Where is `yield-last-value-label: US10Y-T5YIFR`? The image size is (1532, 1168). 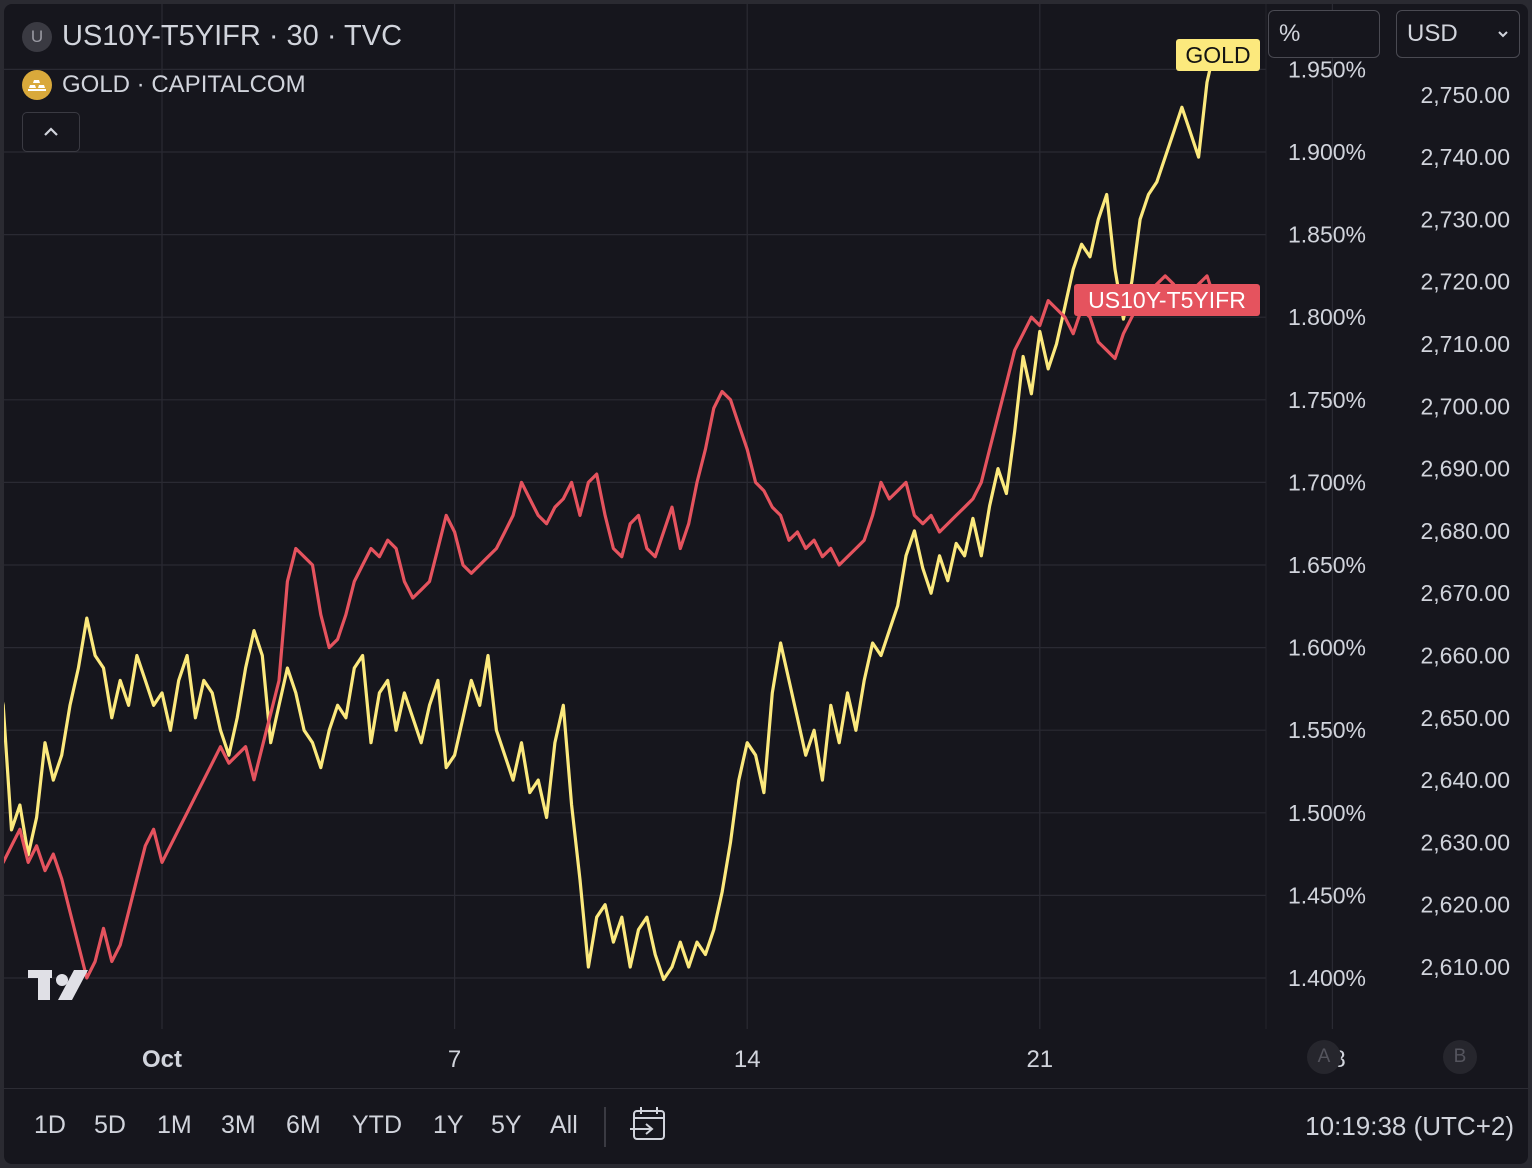 yield-last-value-label: US10Y-T5YIFR is located at coordinates (1167, 300).